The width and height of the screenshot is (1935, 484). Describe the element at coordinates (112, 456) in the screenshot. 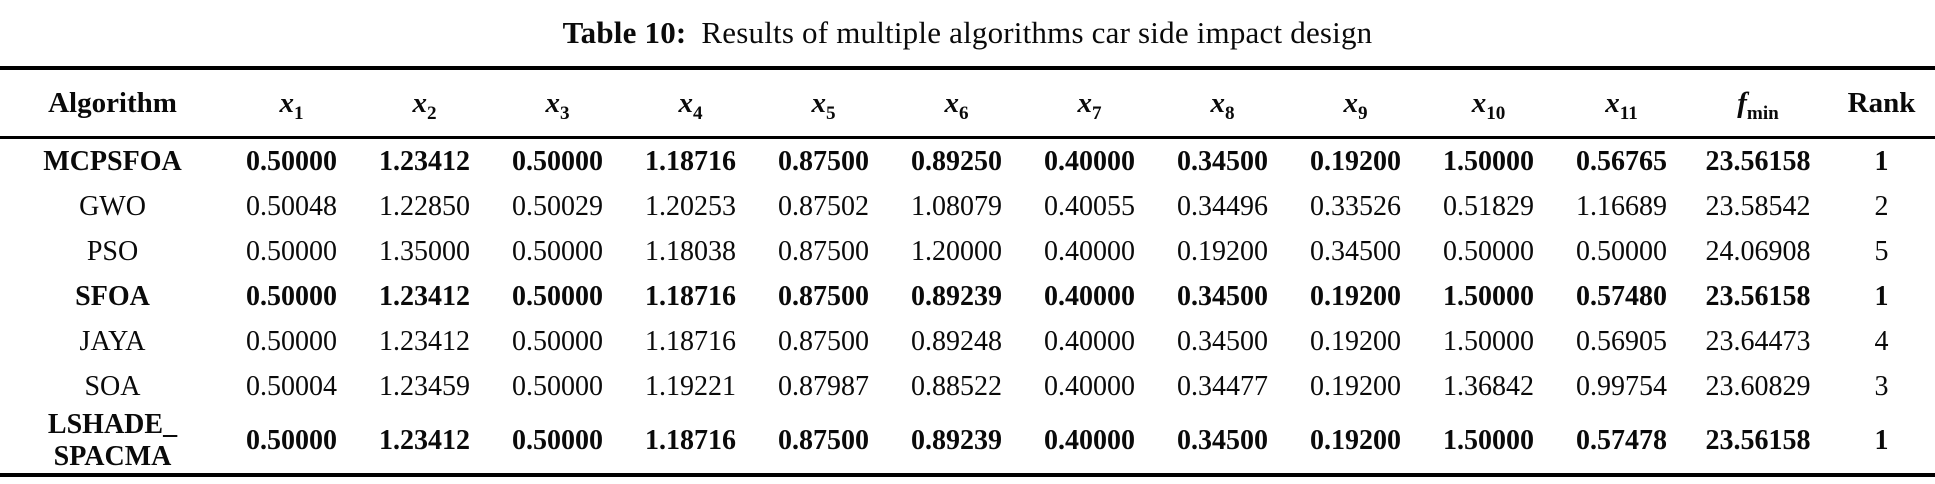

I see `algorithm-name-line: SPACMA` at that location.